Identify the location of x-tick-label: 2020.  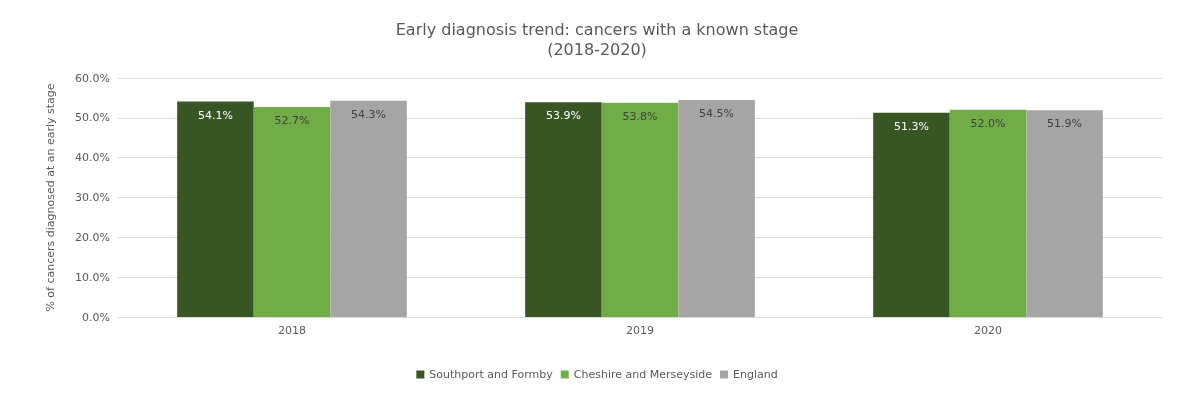
(988, 330).